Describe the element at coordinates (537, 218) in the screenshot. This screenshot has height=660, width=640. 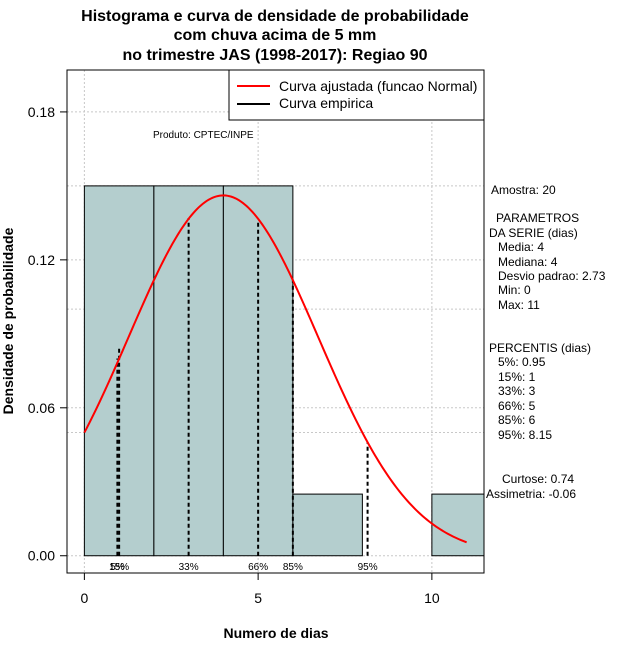
I see `stat-parametros-heading: PARAMETROS` at that location.